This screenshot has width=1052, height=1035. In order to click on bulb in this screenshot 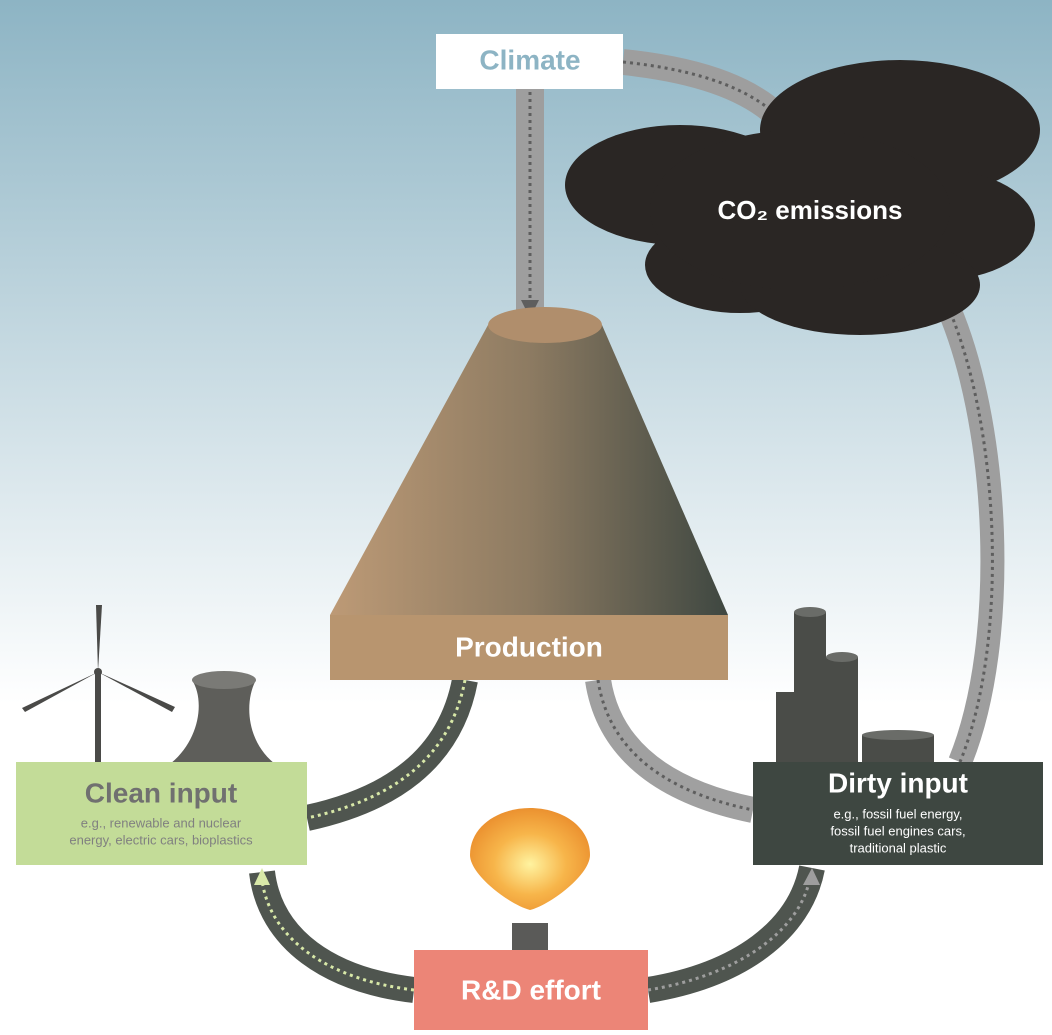, I will do `click(530, 859)`.